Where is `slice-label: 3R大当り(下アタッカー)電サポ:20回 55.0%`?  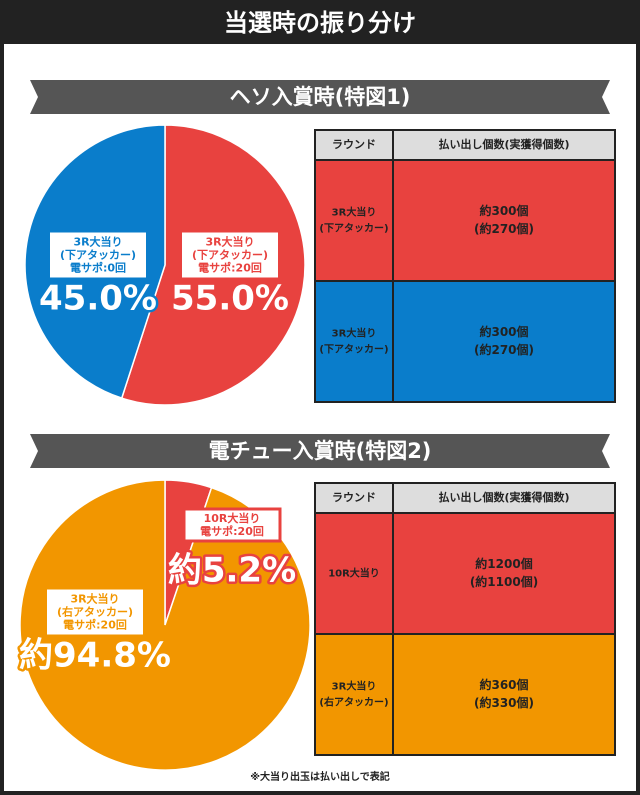 slice-label: 3R大当り(下アタッカー)電サポ:20回 55.0% is located at coordinates (230, 276).